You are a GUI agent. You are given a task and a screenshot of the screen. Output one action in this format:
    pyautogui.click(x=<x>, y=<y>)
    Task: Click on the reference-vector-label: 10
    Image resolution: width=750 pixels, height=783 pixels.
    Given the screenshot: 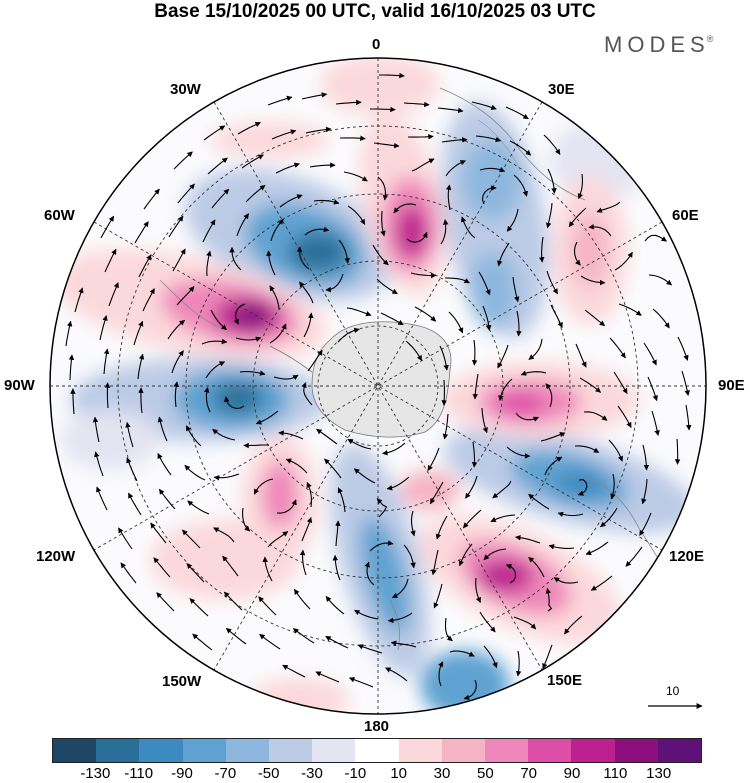 What is the action you would take?
    pyautogui.click(x=673, y=691)
    